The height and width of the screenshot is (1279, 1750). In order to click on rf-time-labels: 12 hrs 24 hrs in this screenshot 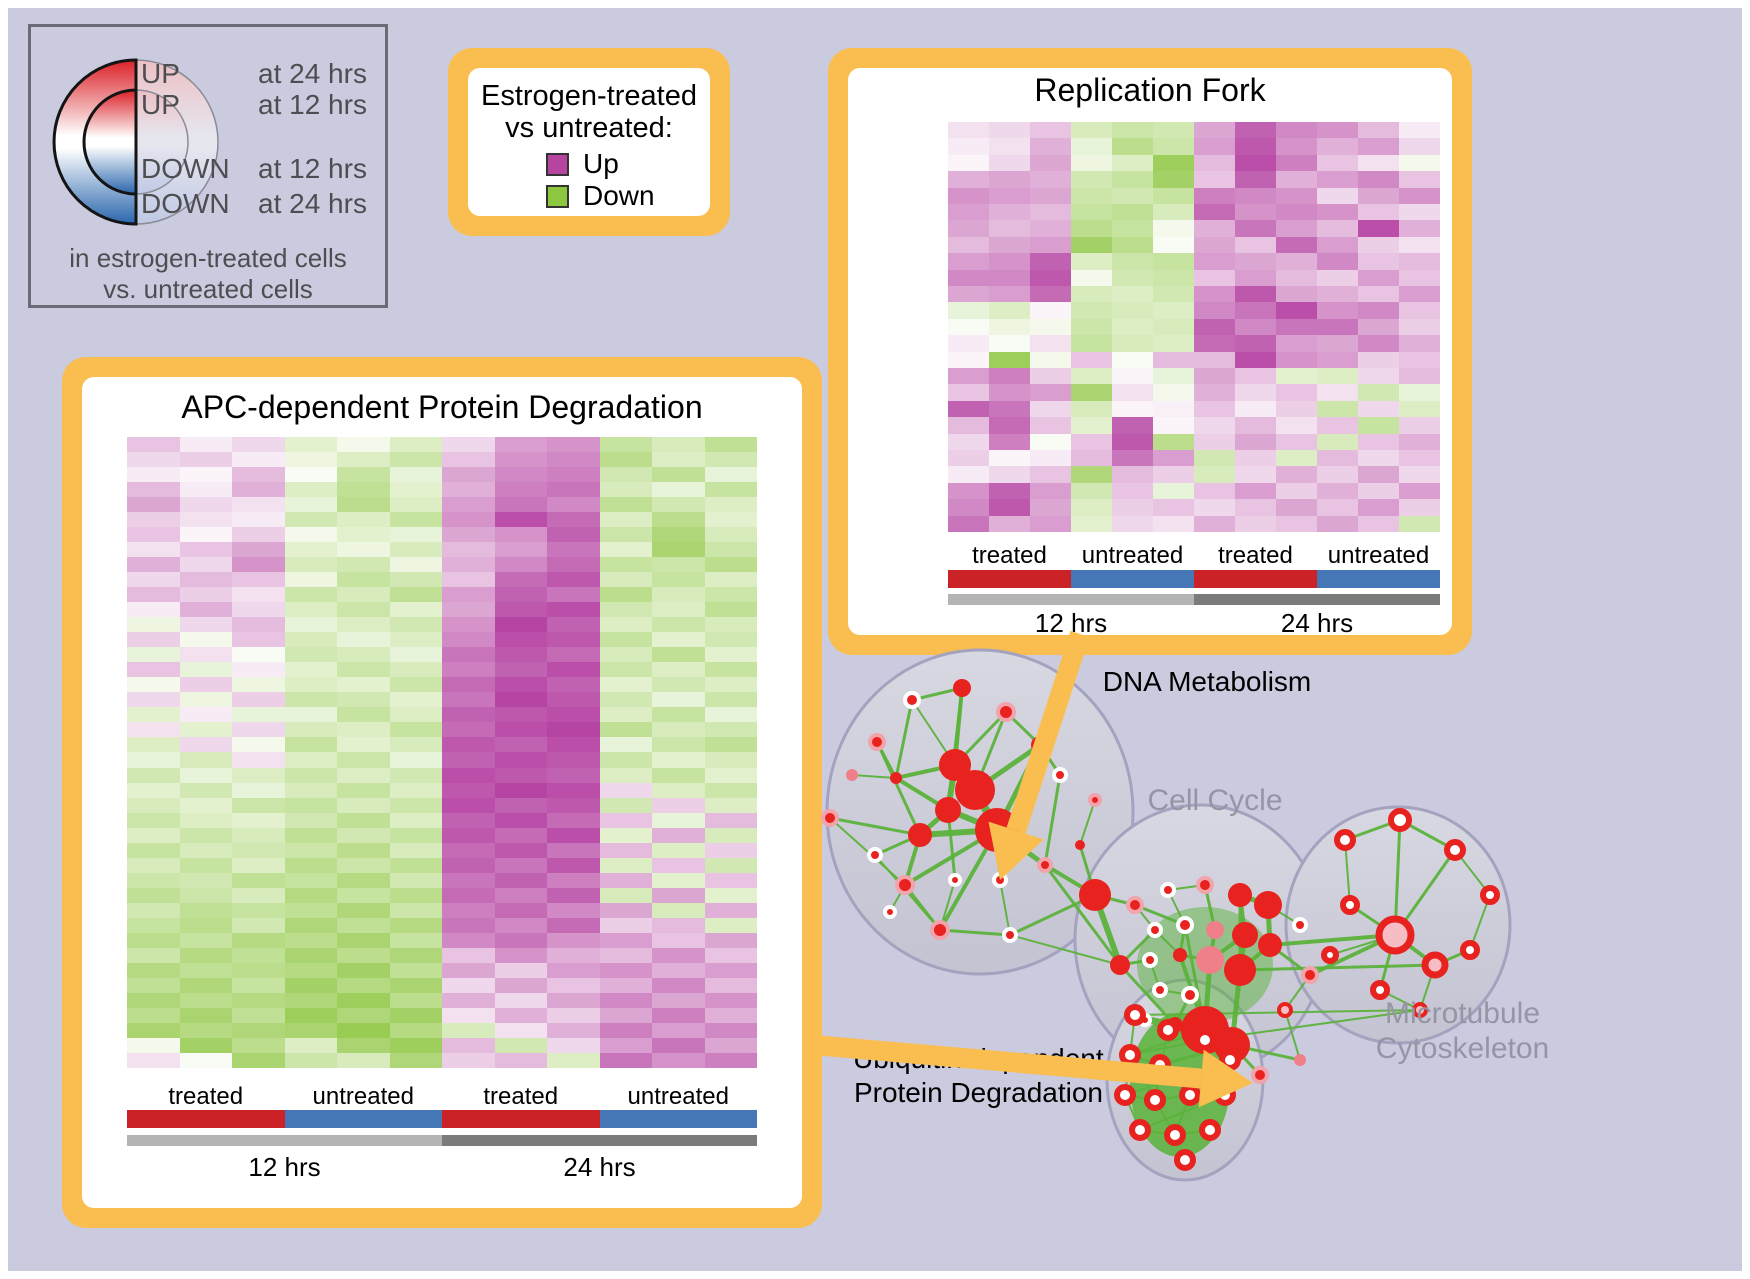, I will do `click(1194, 623)`.